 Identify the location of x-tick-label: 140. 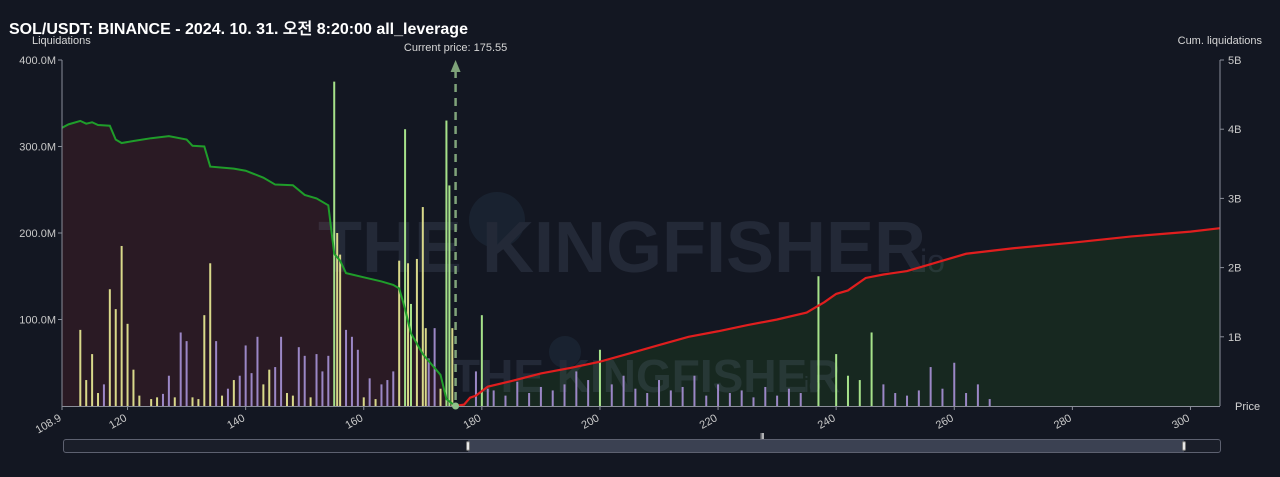
(236, 422).